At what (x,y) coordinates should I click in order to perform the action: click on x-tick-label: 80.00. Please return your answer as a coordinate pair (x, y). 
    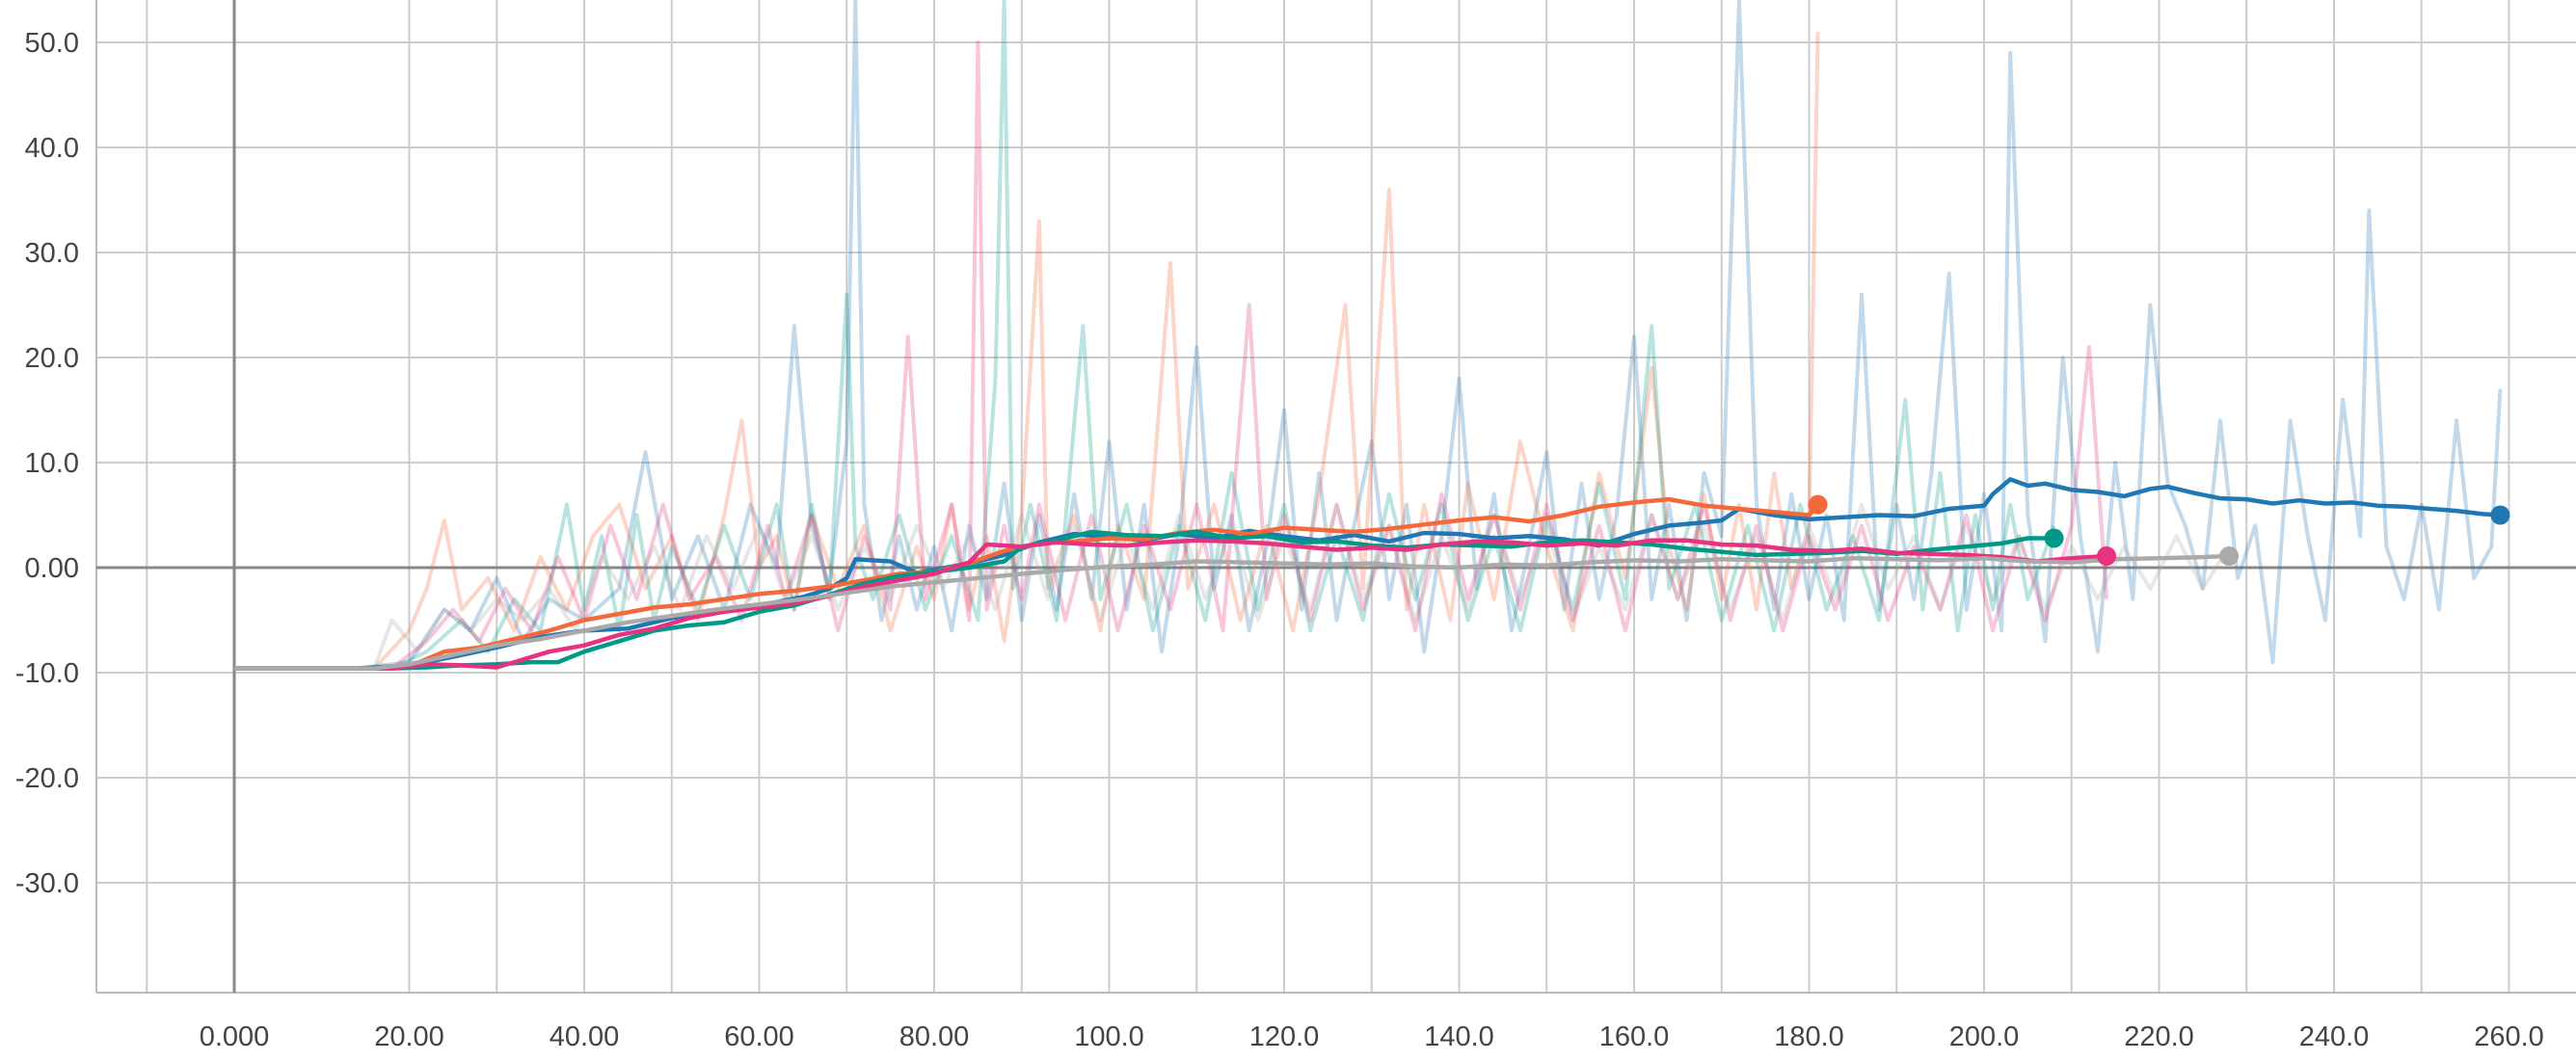
    Looking at the image, I should click on (935, 1037).